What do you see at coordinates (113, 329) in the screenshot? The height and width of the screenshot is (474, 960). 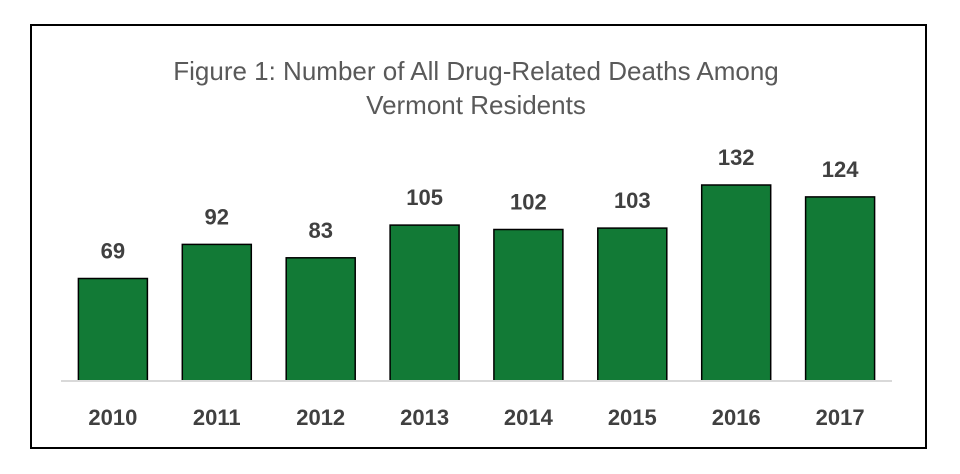 I see `bar-2010` at bounding box center [113, 329].